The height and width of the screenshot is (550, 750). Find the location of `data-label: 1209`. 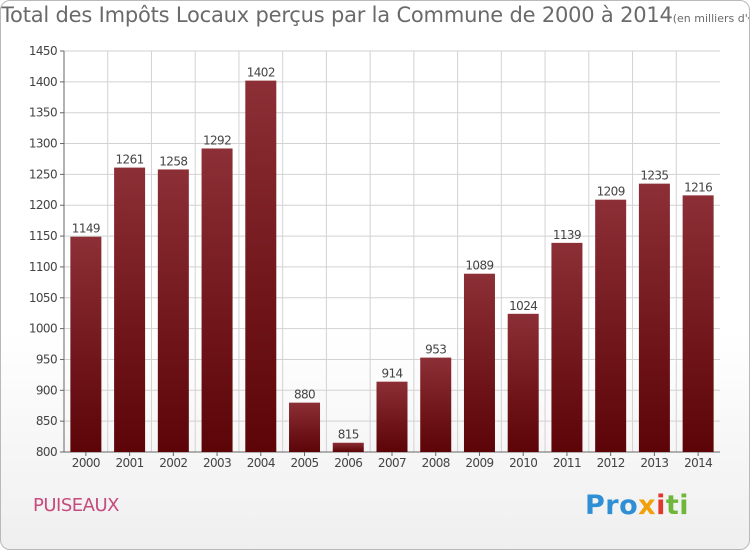

data-label: 1209 is located at coordinates (611, 192).